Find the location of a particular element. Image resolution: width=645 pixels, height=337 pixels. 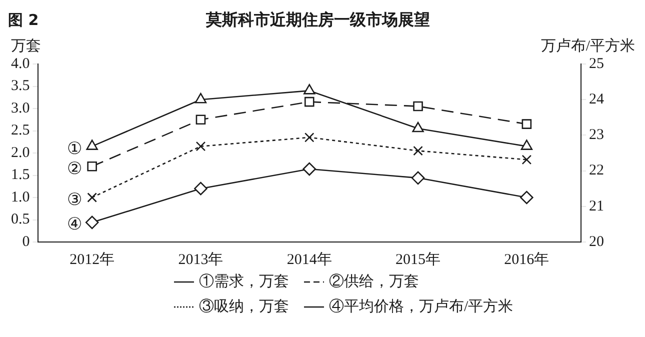

x-tick-label: 2015年 is located at coordinates (418, 259).